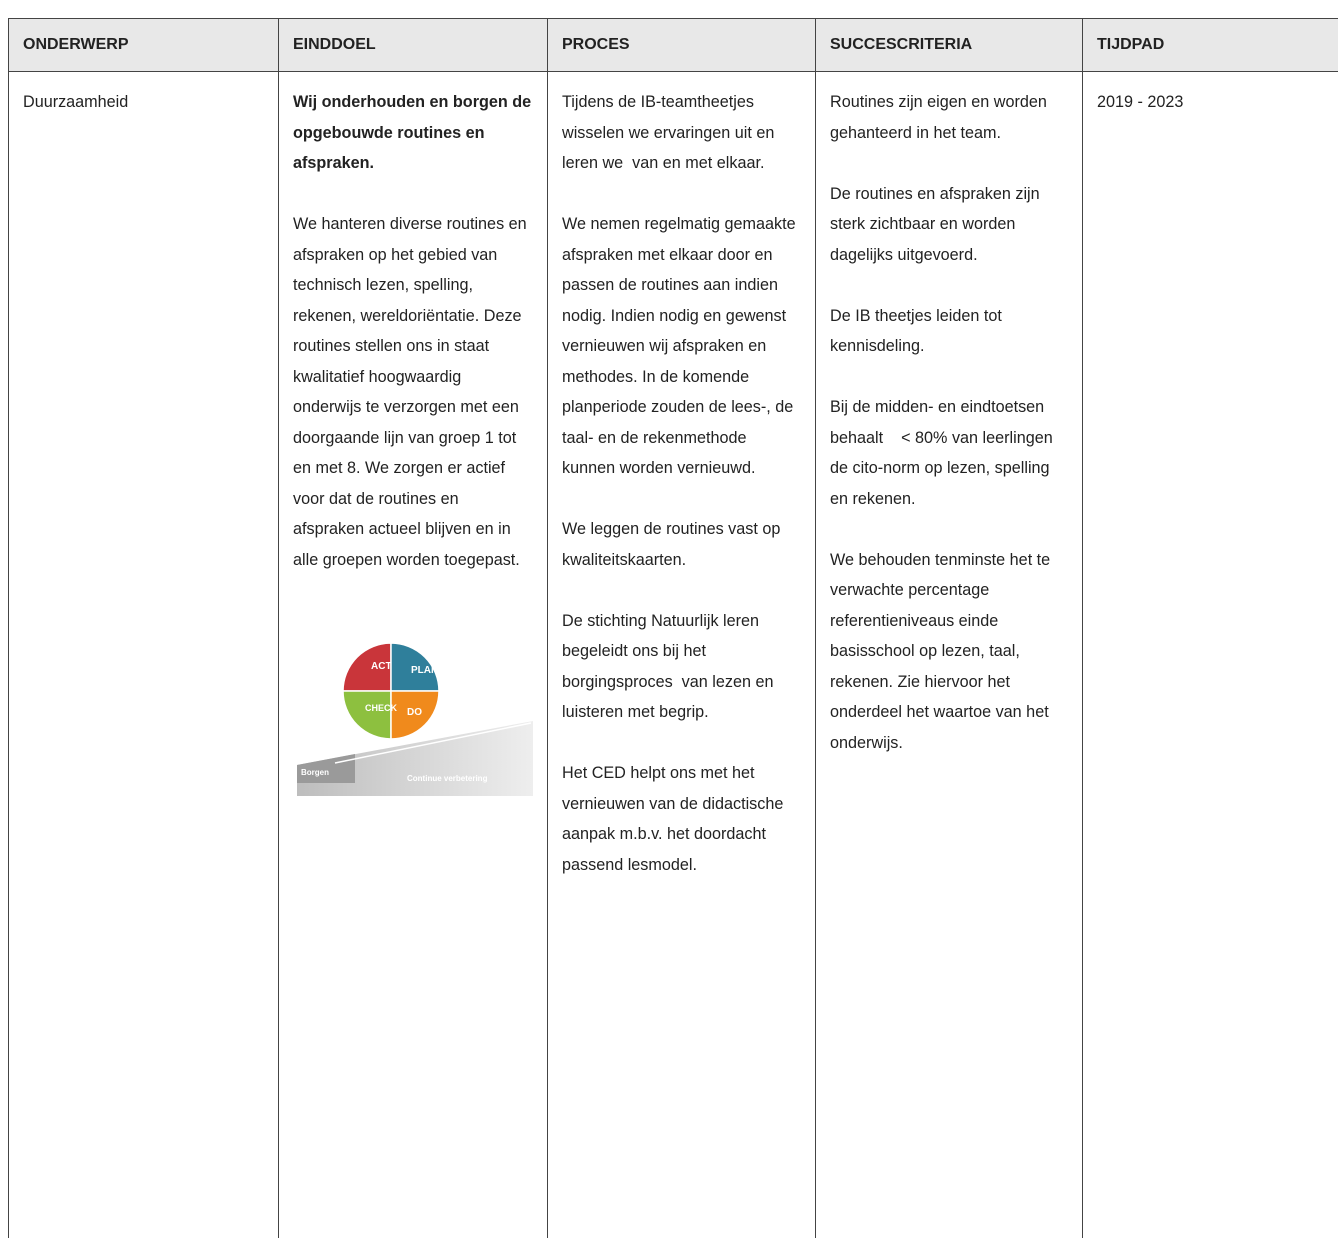 This screenshot has height=1238, width=1340. I want to click on header-cell: PROCES, so click(681, 45).